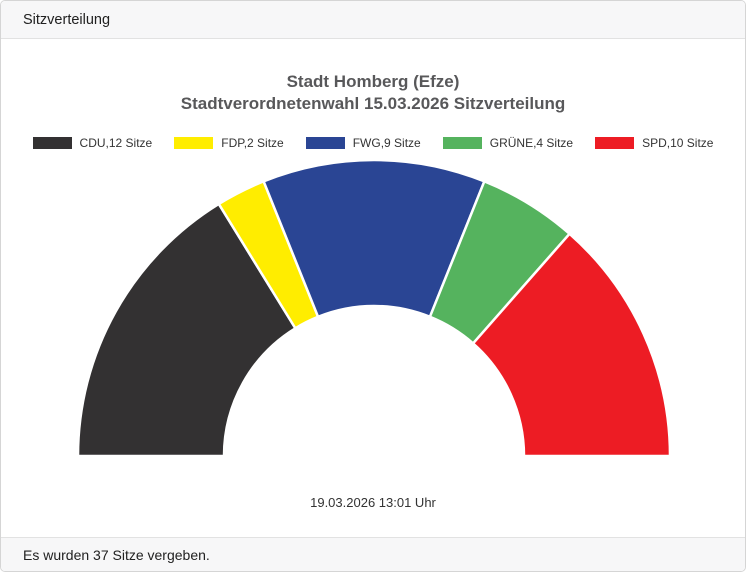 This screenshot has width=746, height=572. Describe the element at coordinates (373, 81) in the screenshot. I see `chart-title-line1: Stadt Homberg (Efze)` at that location.